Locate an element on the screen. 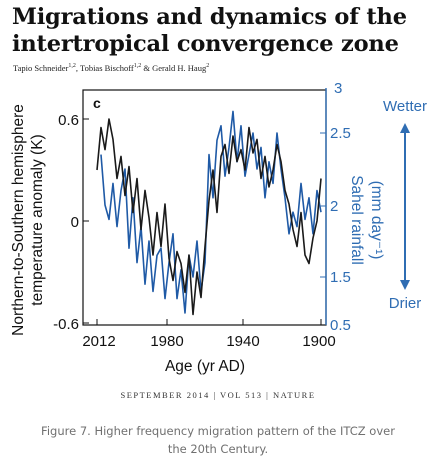  x-tick-label: 1900 is located at coordinates (318, 341).